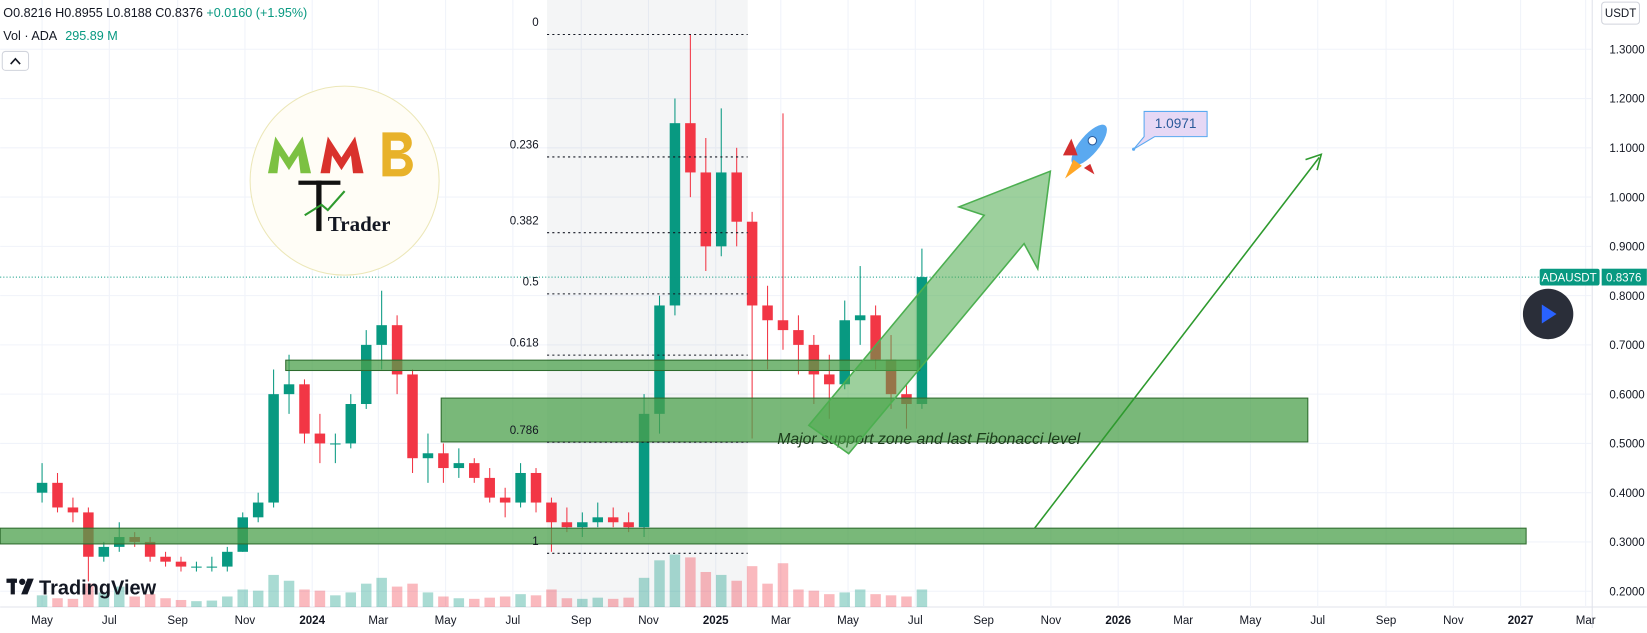 The image size is (1647, 633). I want to click on y-tick-label: 0.6000, so click(1626, 395).